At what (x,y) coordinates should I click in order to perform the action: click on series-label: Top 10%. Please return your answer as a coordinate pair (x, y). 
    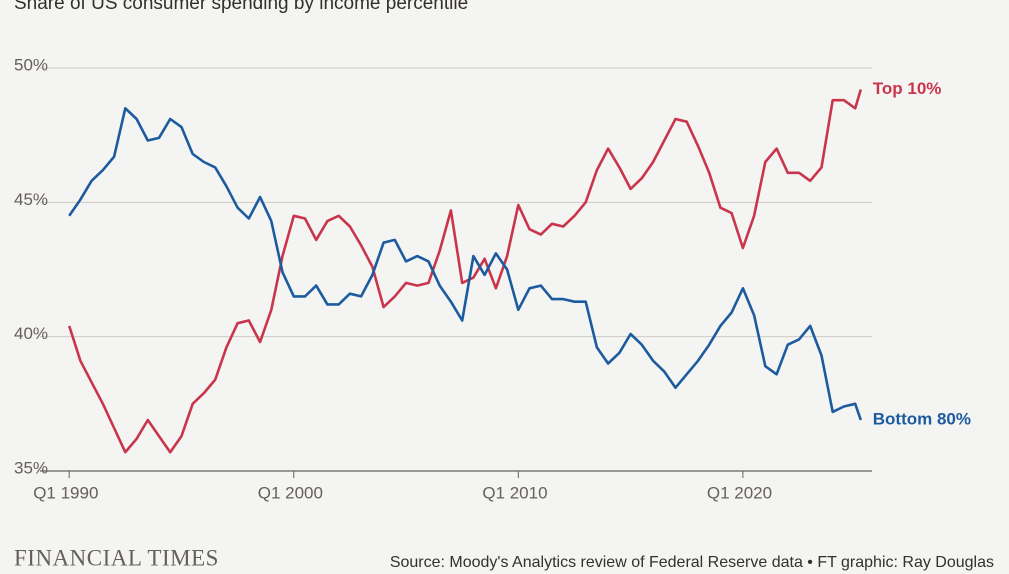
    Looking at the image, I should click on (907, 88).